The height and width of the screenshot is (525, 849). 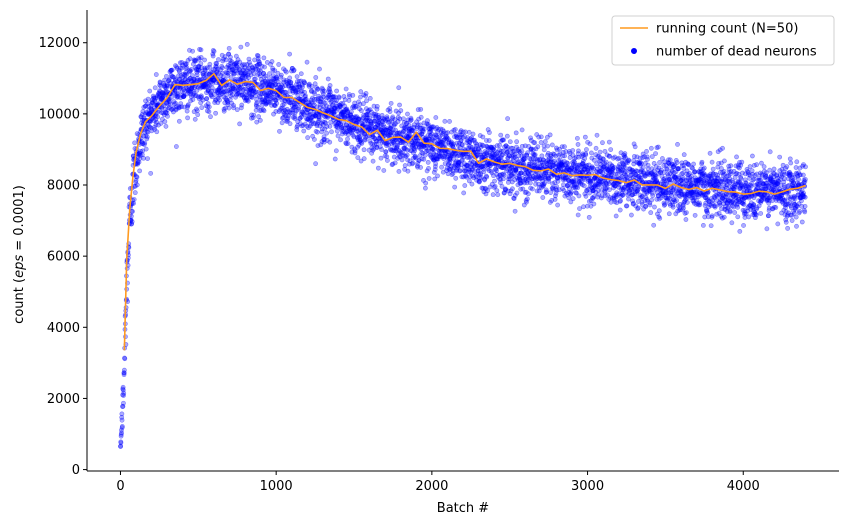 I want to click on legend-marker-swatch, so click(x=634, y=51).